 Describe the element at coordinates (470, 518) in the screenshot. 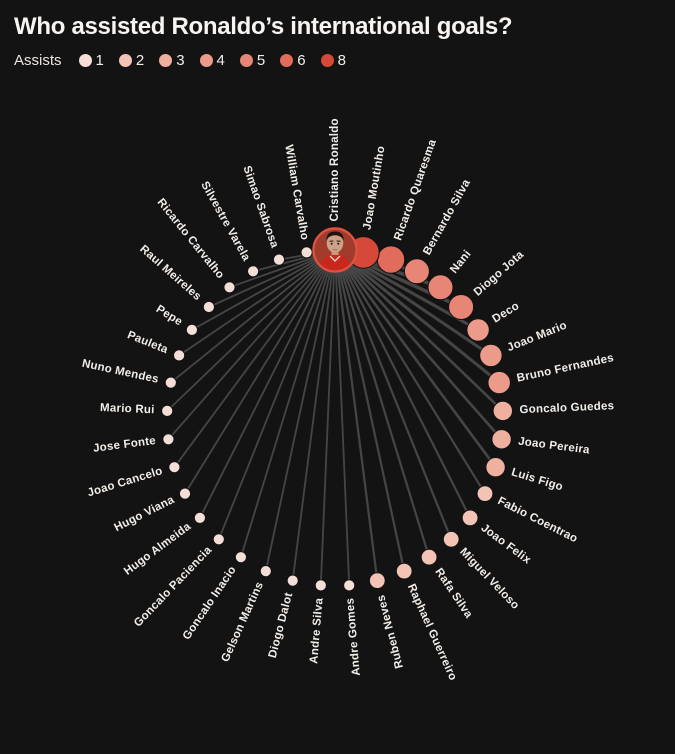

I see `player-node-joao-felix` at that location.